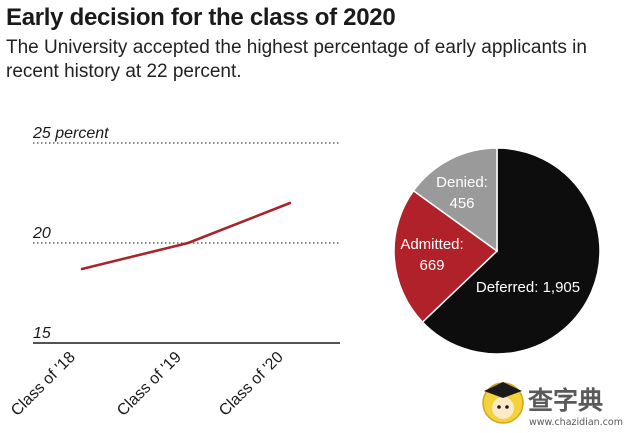 This screenshot has height=433, width=640. What do you see at coordinates (503, 403) in the screenshot?
I see `watermark-logo` at bounding box center [503, 403].